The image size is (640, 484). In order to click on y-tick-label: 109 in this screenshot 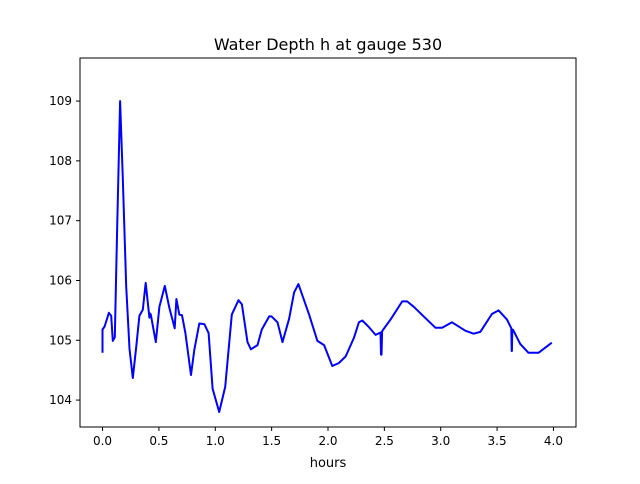, I will do `click(60, 101)`.